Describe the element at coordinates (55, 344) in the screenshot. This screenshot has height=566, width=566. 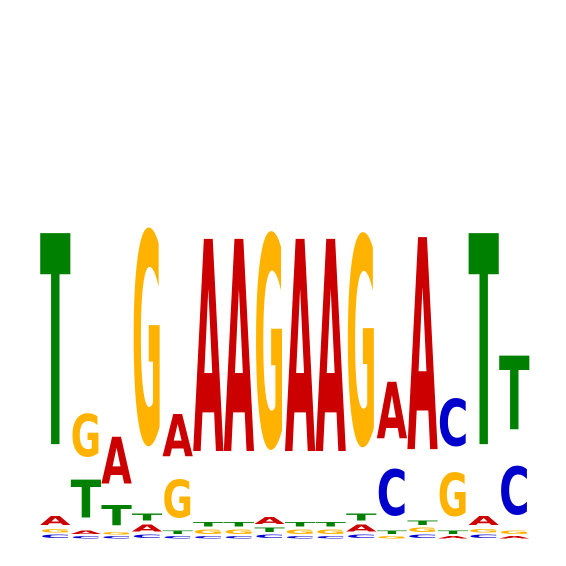
I see `letter-t-pos-1: T` at that location.